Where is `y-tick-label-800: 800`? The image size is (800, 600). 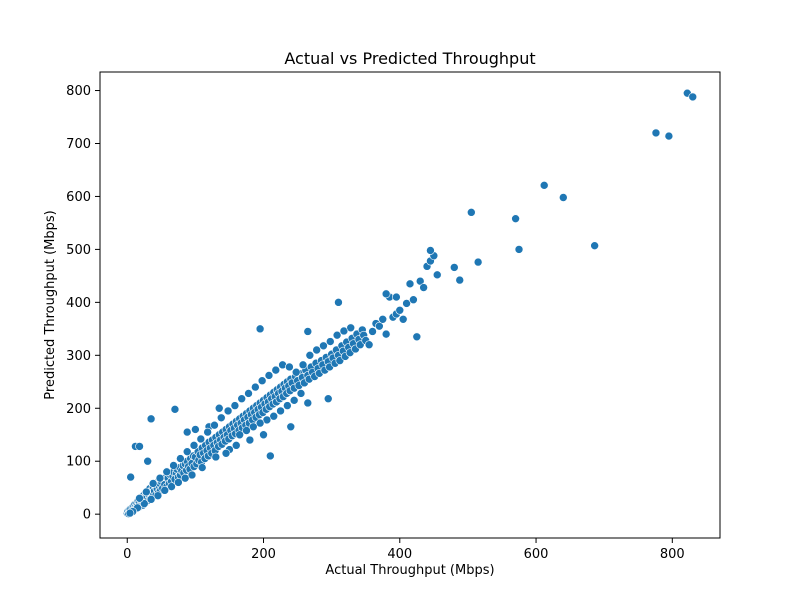 y-tick-label-800: 800 is located at coordinates (78, 91).